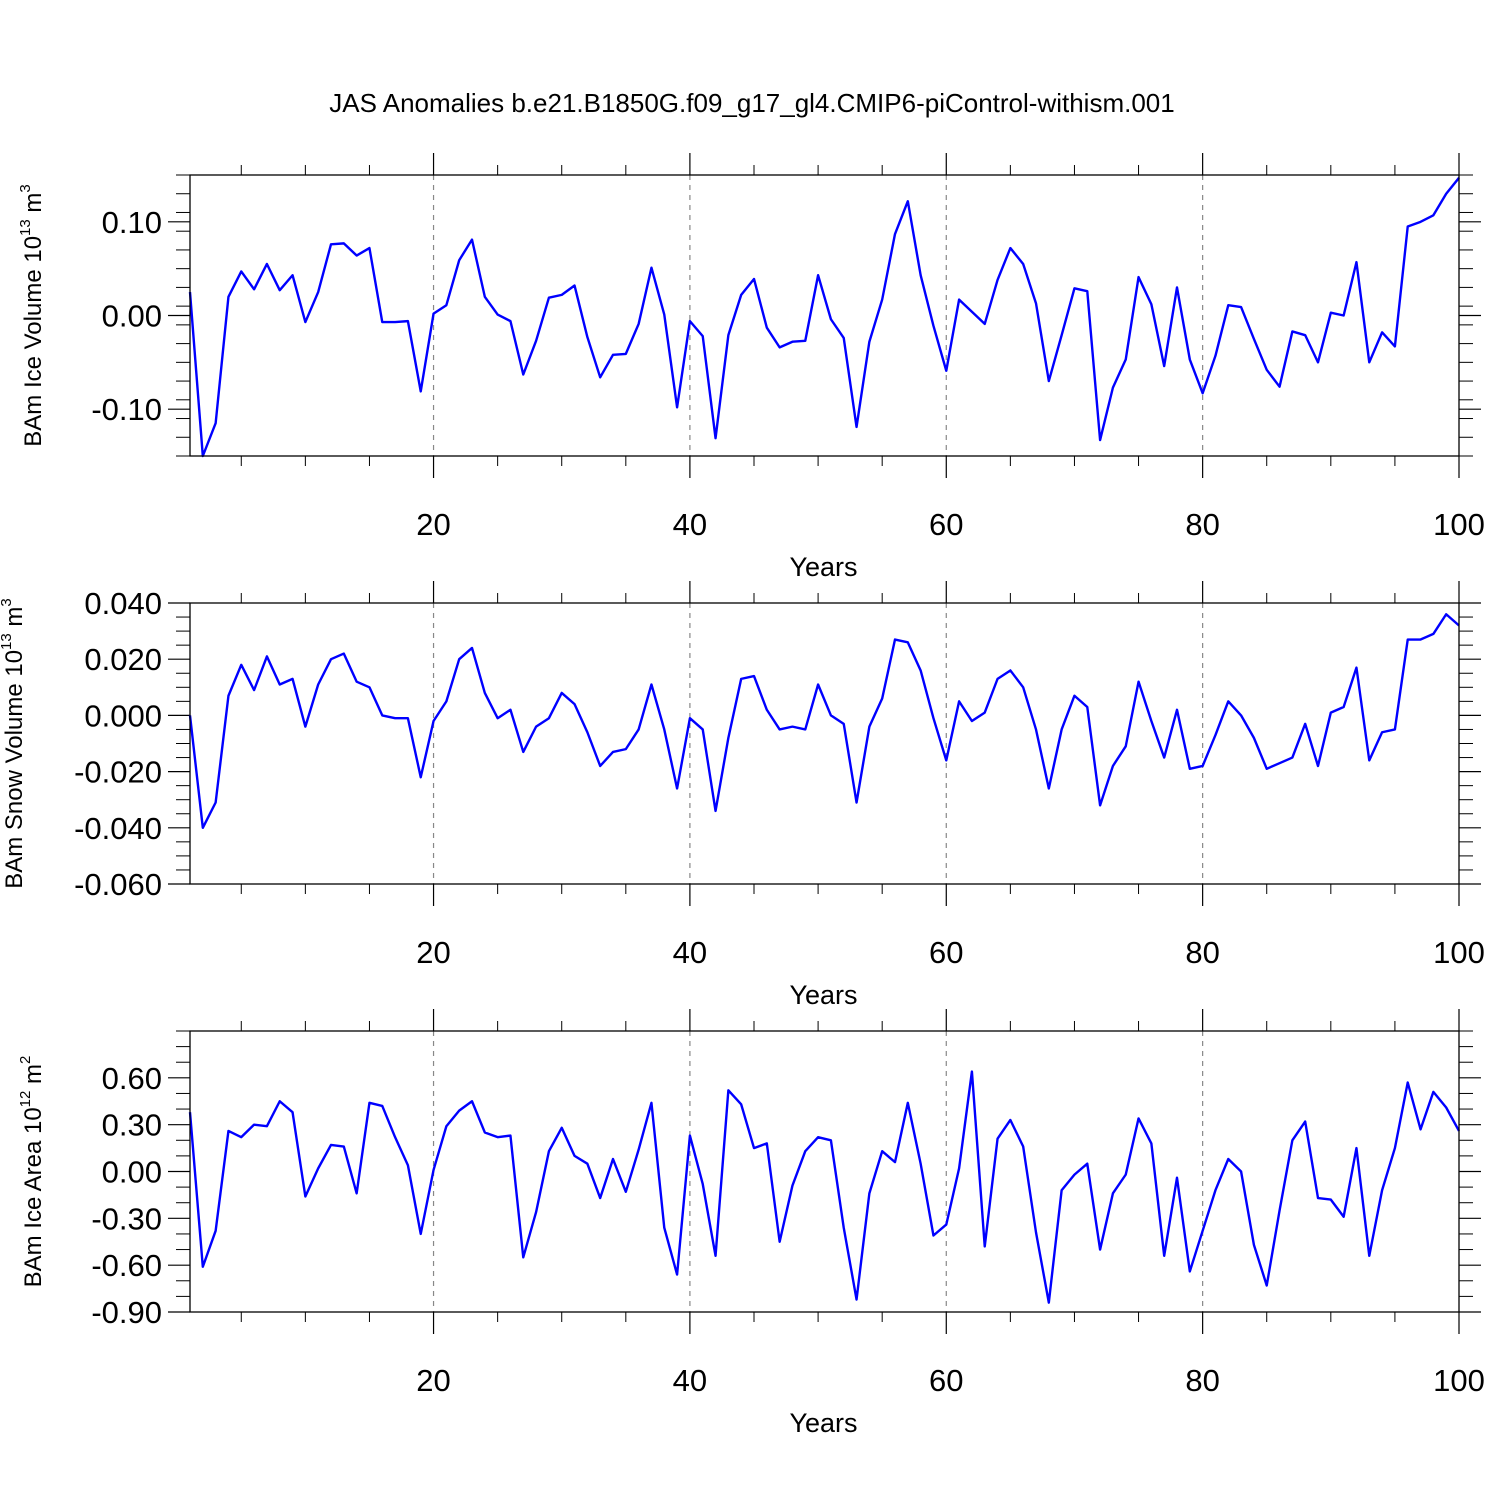  I want to click on y-tick-label: -0.90, so click(126, 1312).